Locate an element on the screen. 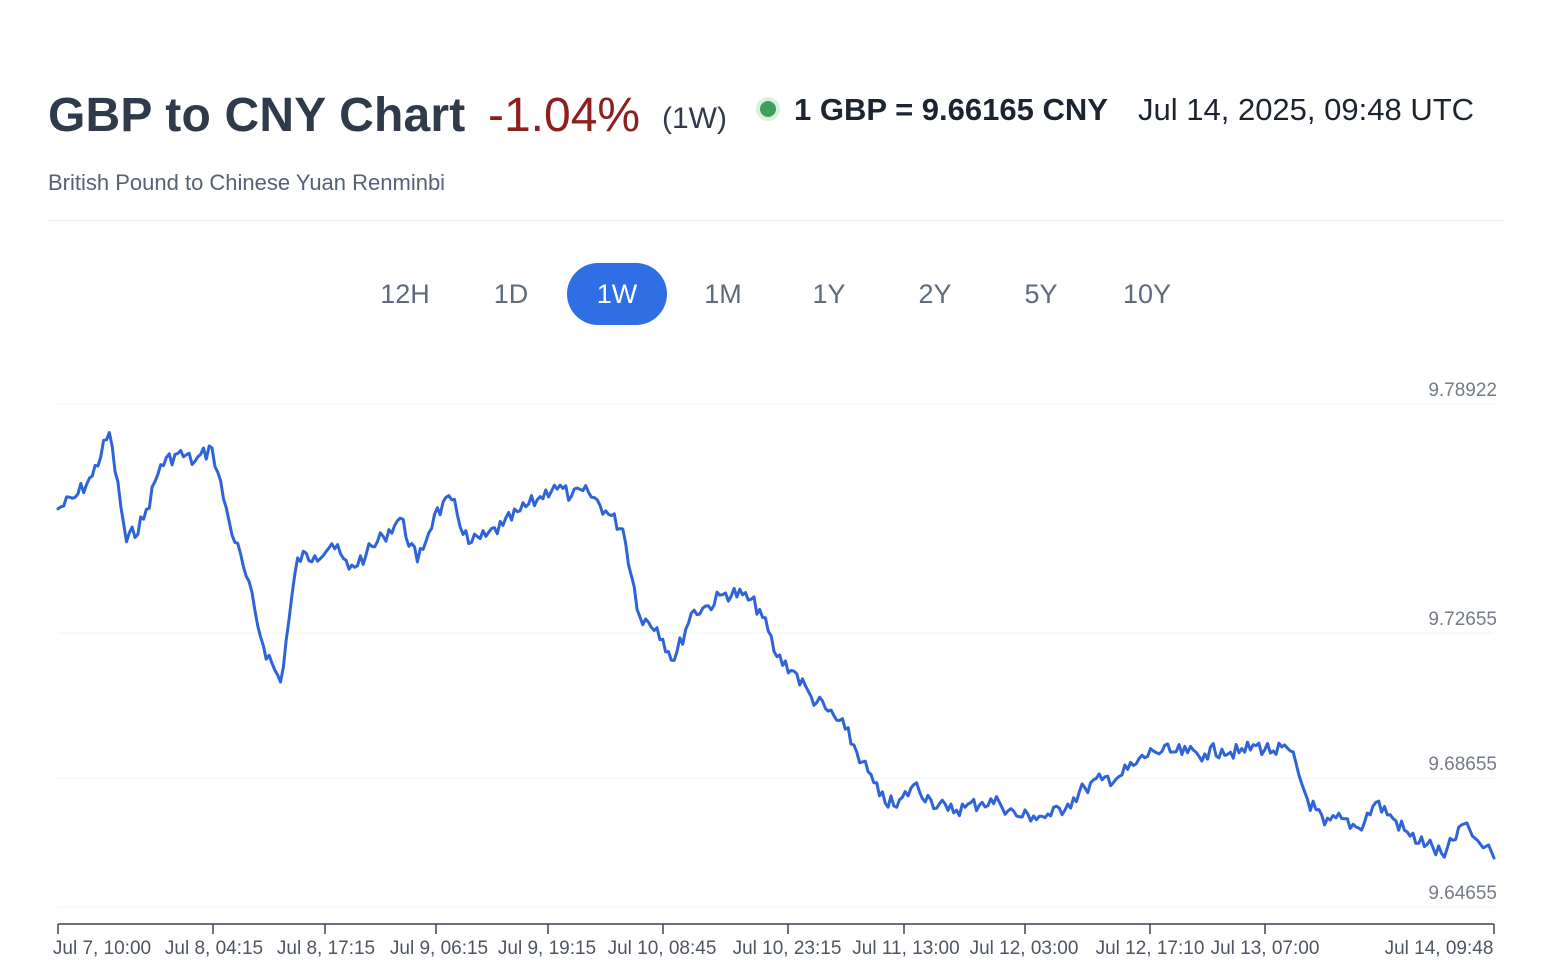 Image resolution: width=1542 pixels, height=976 pixels. tab-2y: 2Y is located at coordinates (935, 293).